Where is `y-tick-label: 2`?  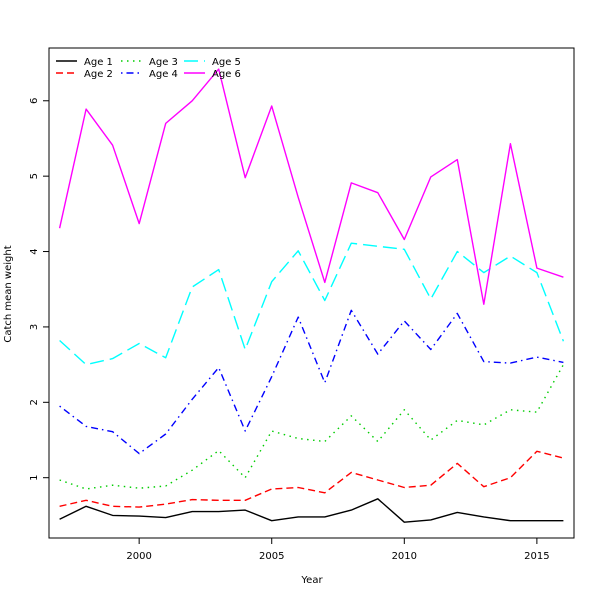
y-tick-label: 2 is located at coordinates (34, 402).